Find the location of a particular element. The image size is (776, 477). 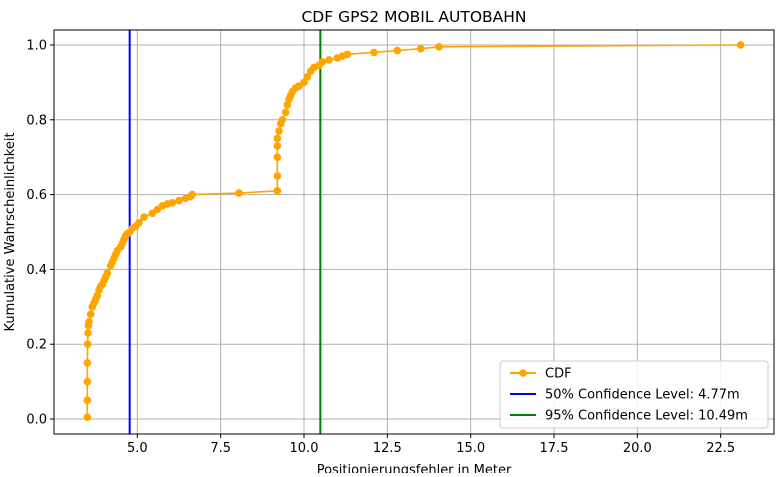

x-tick-label: 22.5 is located at coordinates (720, 448).